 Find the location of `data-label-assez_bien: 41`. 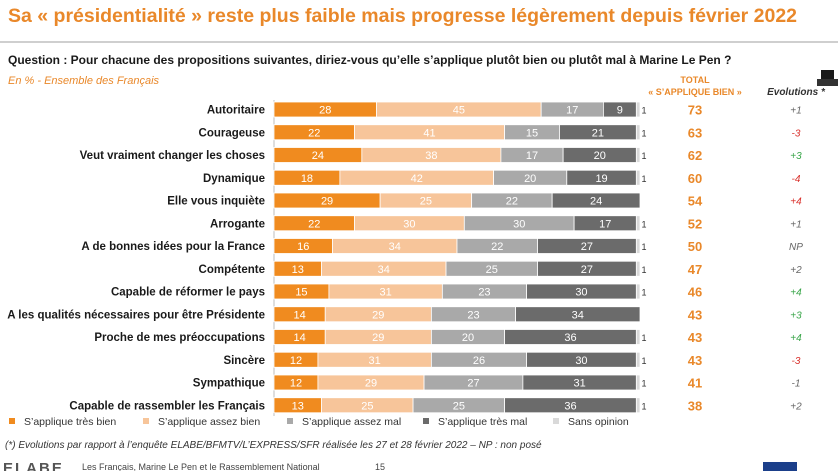

data-label-assez_bien: 41 is located at coordinates (429, 133).